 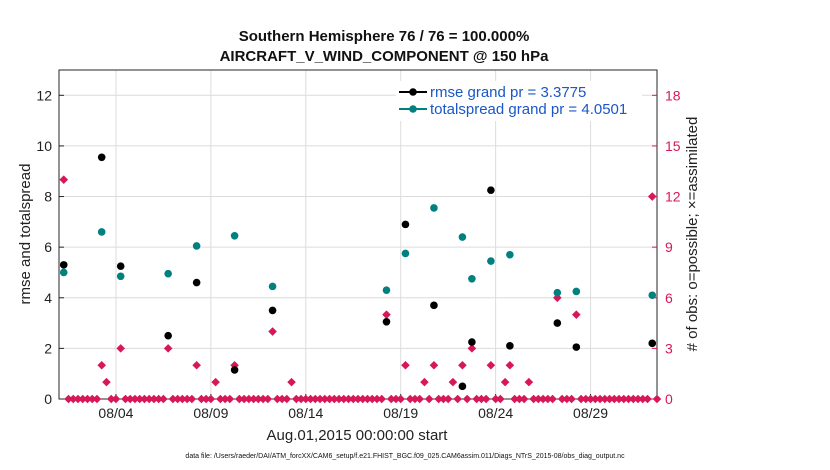 What do you see at coordinates (669, 298) in the screenshot?
I see `y-right-tick-label: 6` at bounding box center [669, 298].